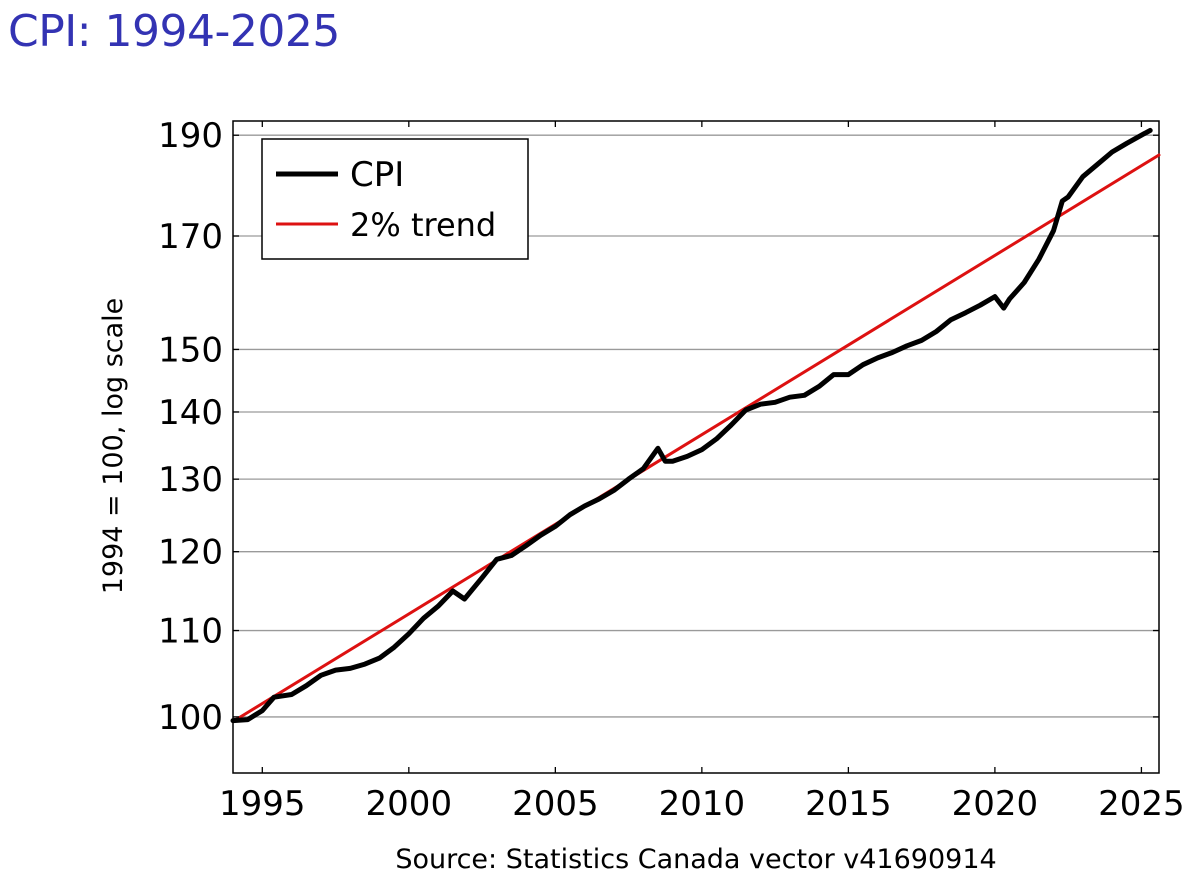 This screenshot has width=1200, height=896. Describe the element at coordinates (702, 804) in the screenshot. I see `x-tick-label-2010: 2010` at that location.